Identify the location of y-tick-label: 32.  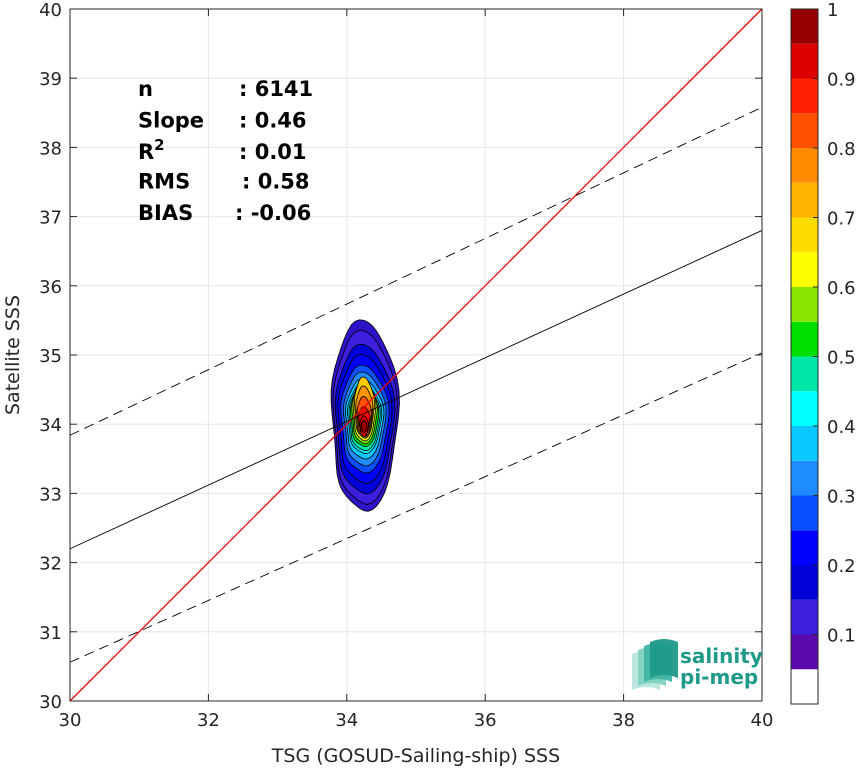
(50, 564).